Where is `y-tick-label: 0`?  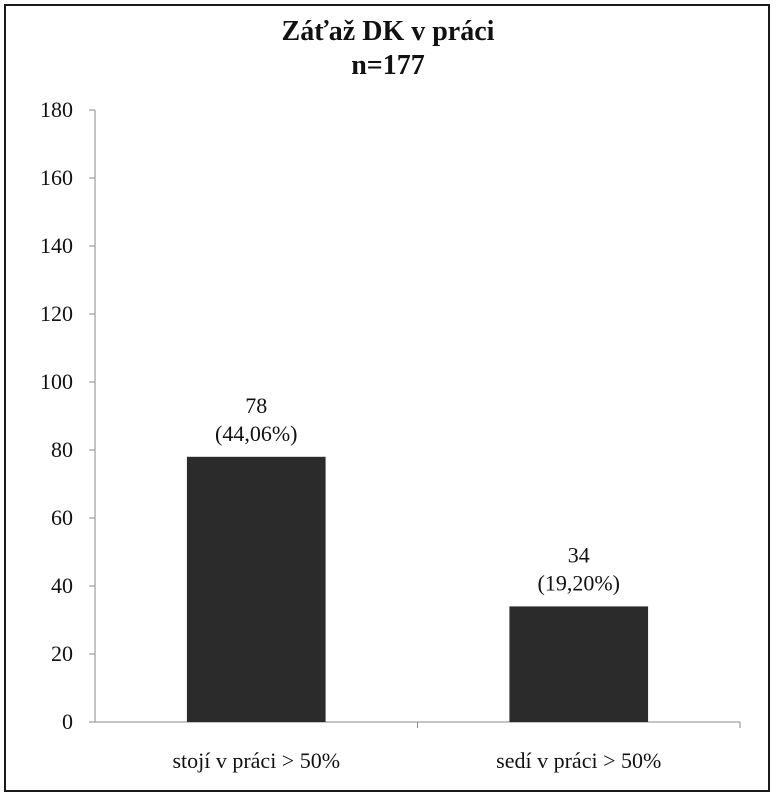
y-tick-label: 0 is located at coordinates (67, 721).